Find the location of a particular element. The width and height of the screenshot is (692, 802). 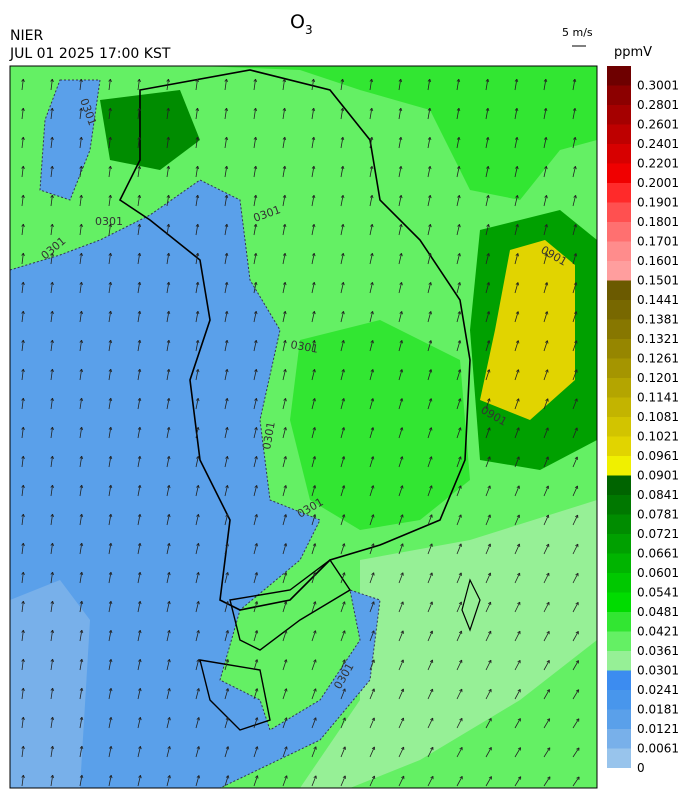

colorbar-label: 0.0421 is located at coordinates (658, 632).